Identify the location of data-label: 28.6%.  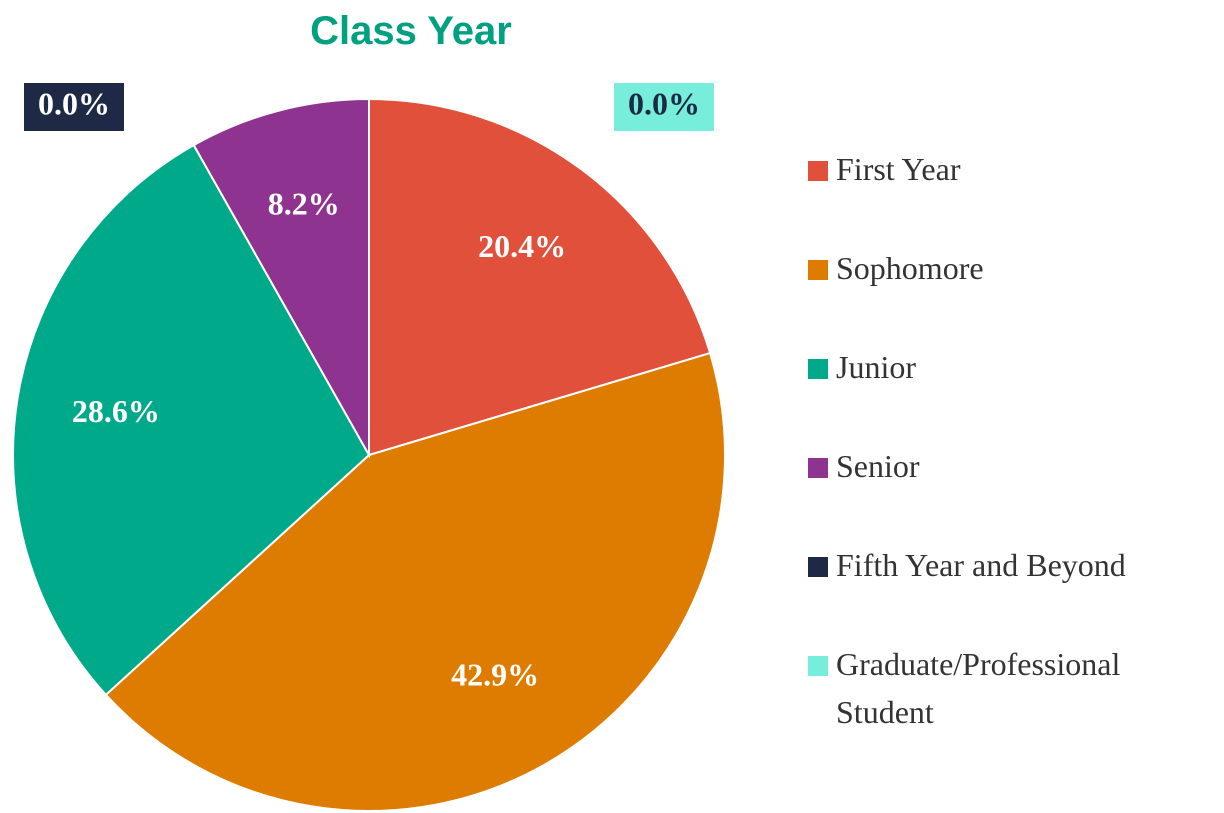
(116, 411).